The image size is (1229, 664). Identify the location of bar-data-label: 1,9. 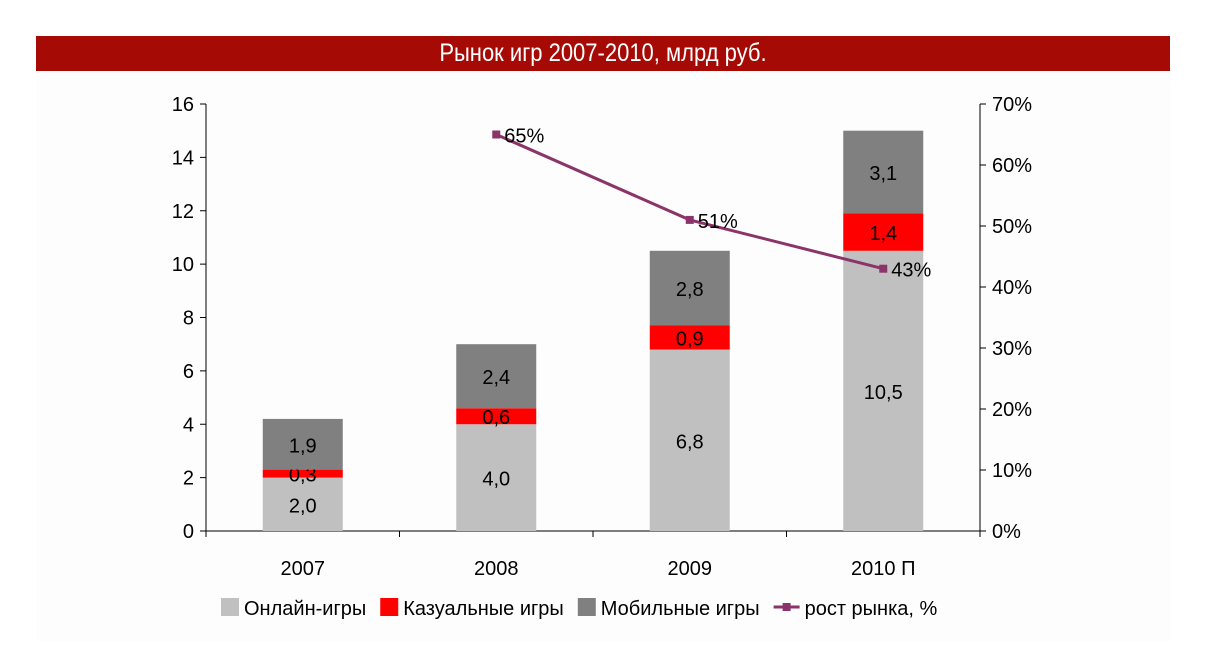
(303, 446).